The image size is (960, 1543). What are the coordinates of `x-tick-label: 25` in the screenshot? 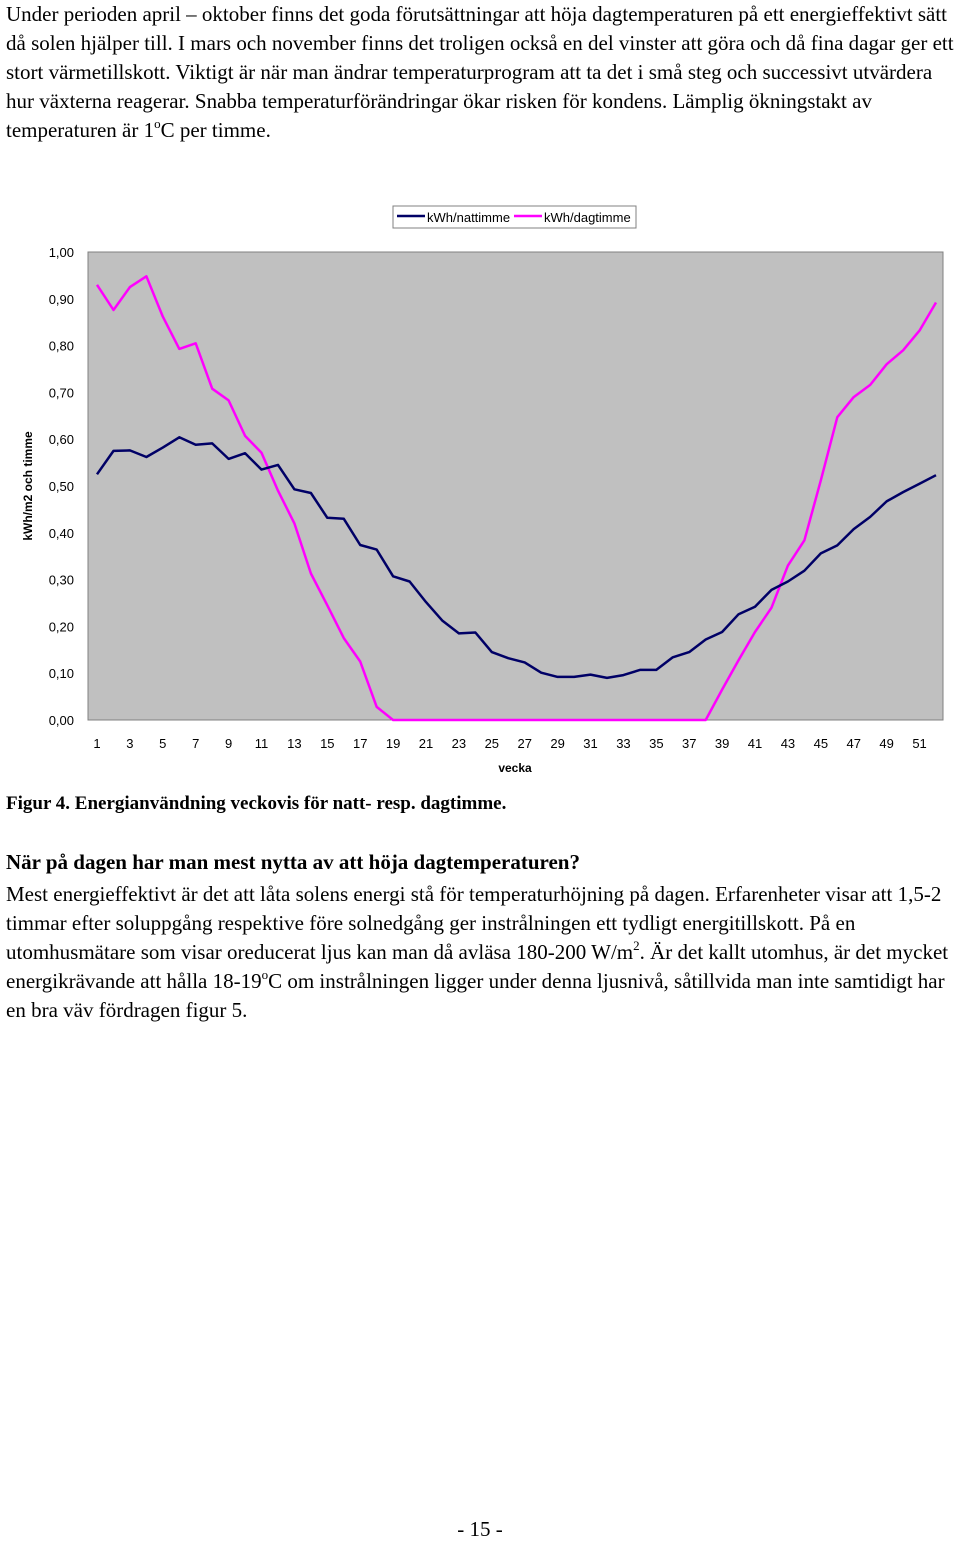 It's located at (492, 743).